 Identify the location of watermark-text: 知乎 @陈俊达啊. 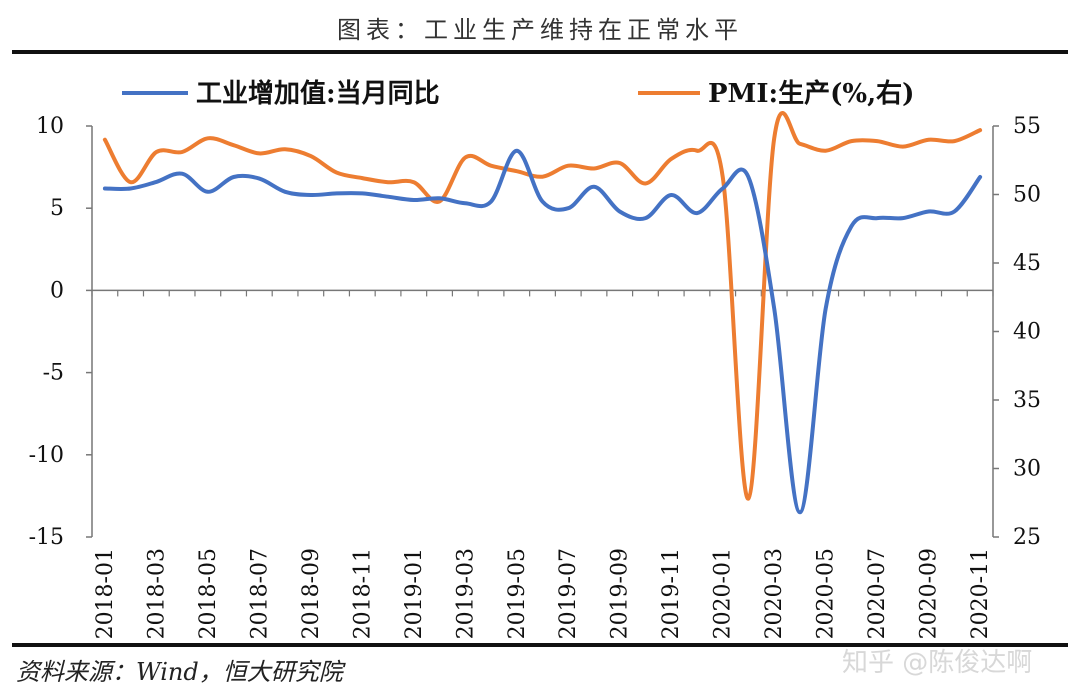
(937, 663).